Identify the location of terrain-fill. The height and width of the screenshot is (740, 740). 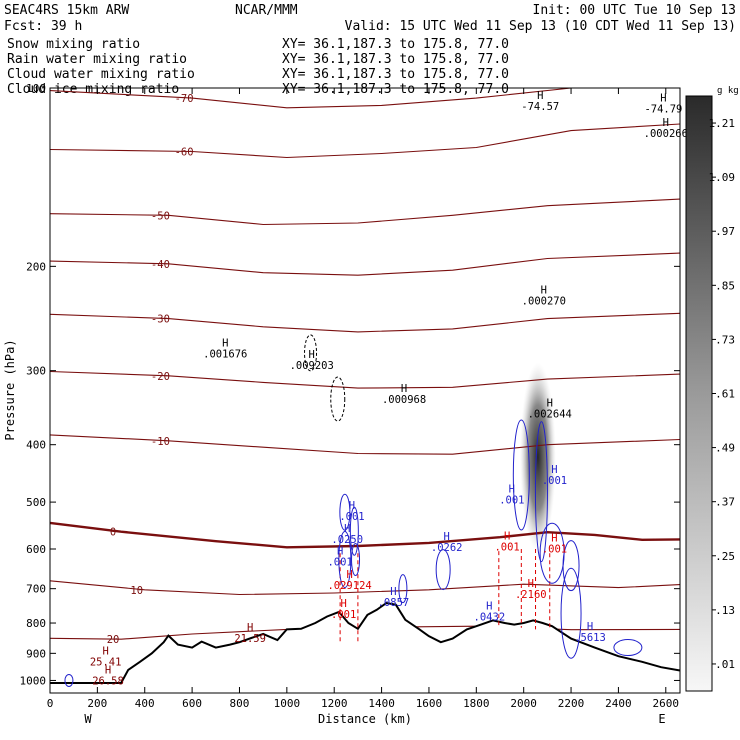
(365, 648).